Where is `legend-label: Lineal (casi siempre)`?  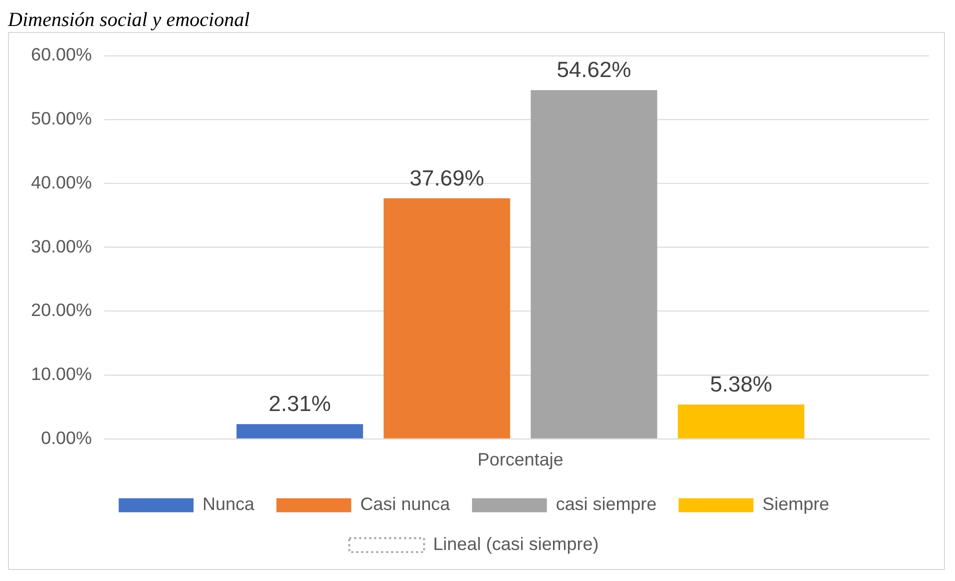 legend-label: Lineal (casi siempre) is located at coordinates (516, 544).